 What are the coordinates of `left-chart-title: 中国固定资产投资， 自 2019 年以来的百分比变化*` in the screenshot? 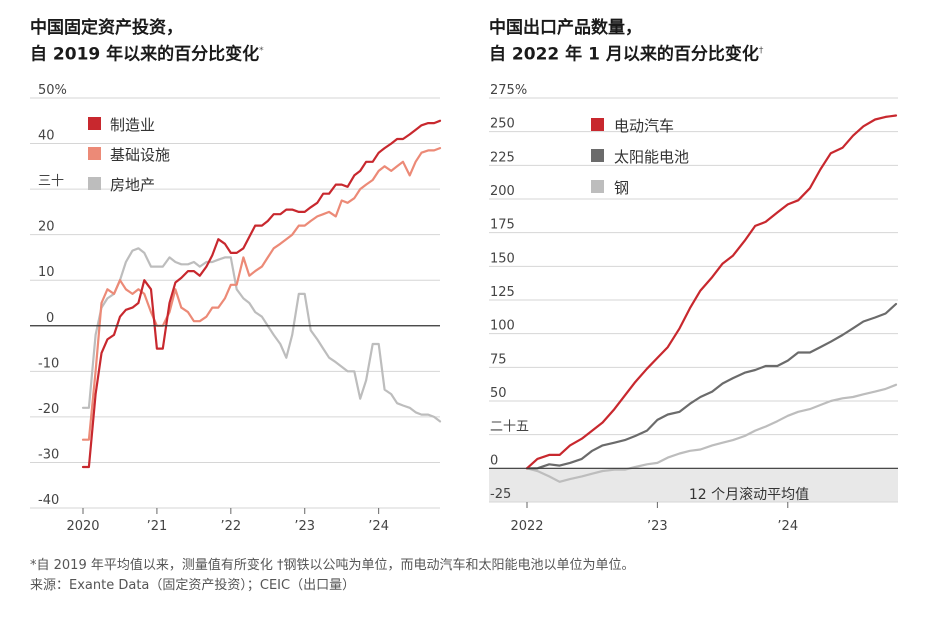 It's located at (147, 42).